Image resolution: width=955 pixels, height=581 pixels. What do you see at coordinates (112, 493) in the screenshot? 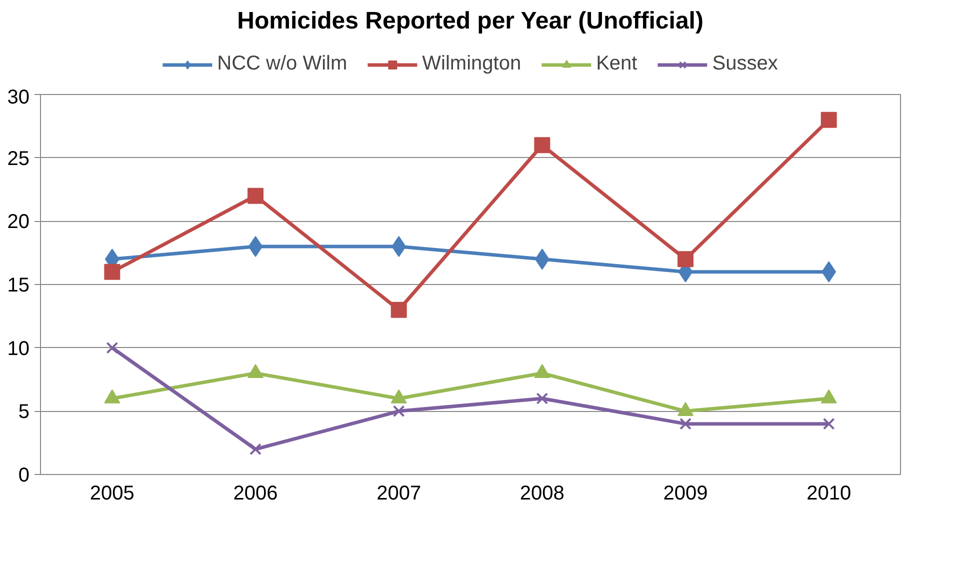
I see `x-tick-label: 2005` at bounding box center [112, 493].